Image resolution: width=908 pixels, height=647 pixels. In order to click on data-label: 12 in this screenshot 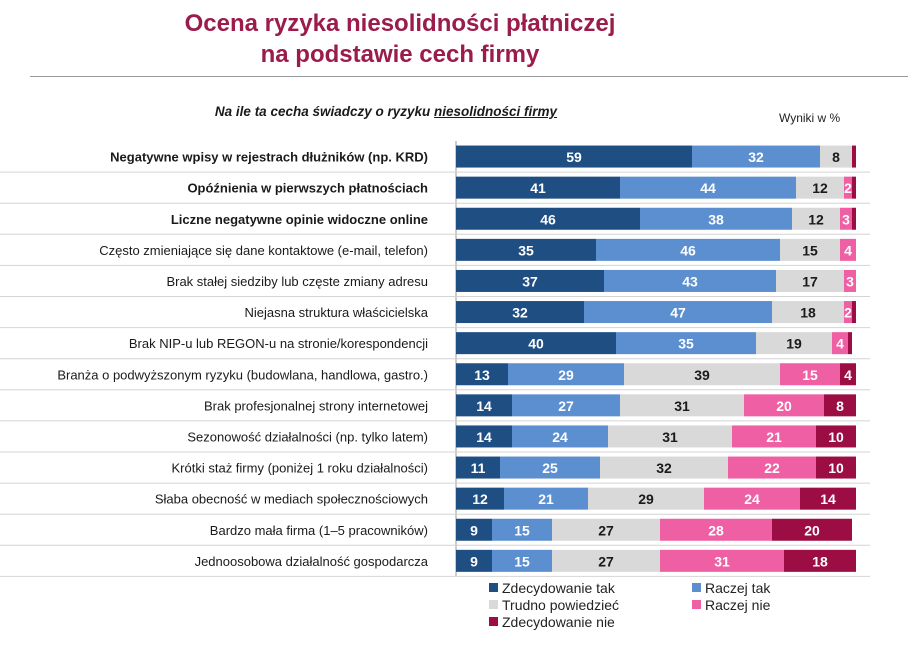, I will do `click(480, 499)`.